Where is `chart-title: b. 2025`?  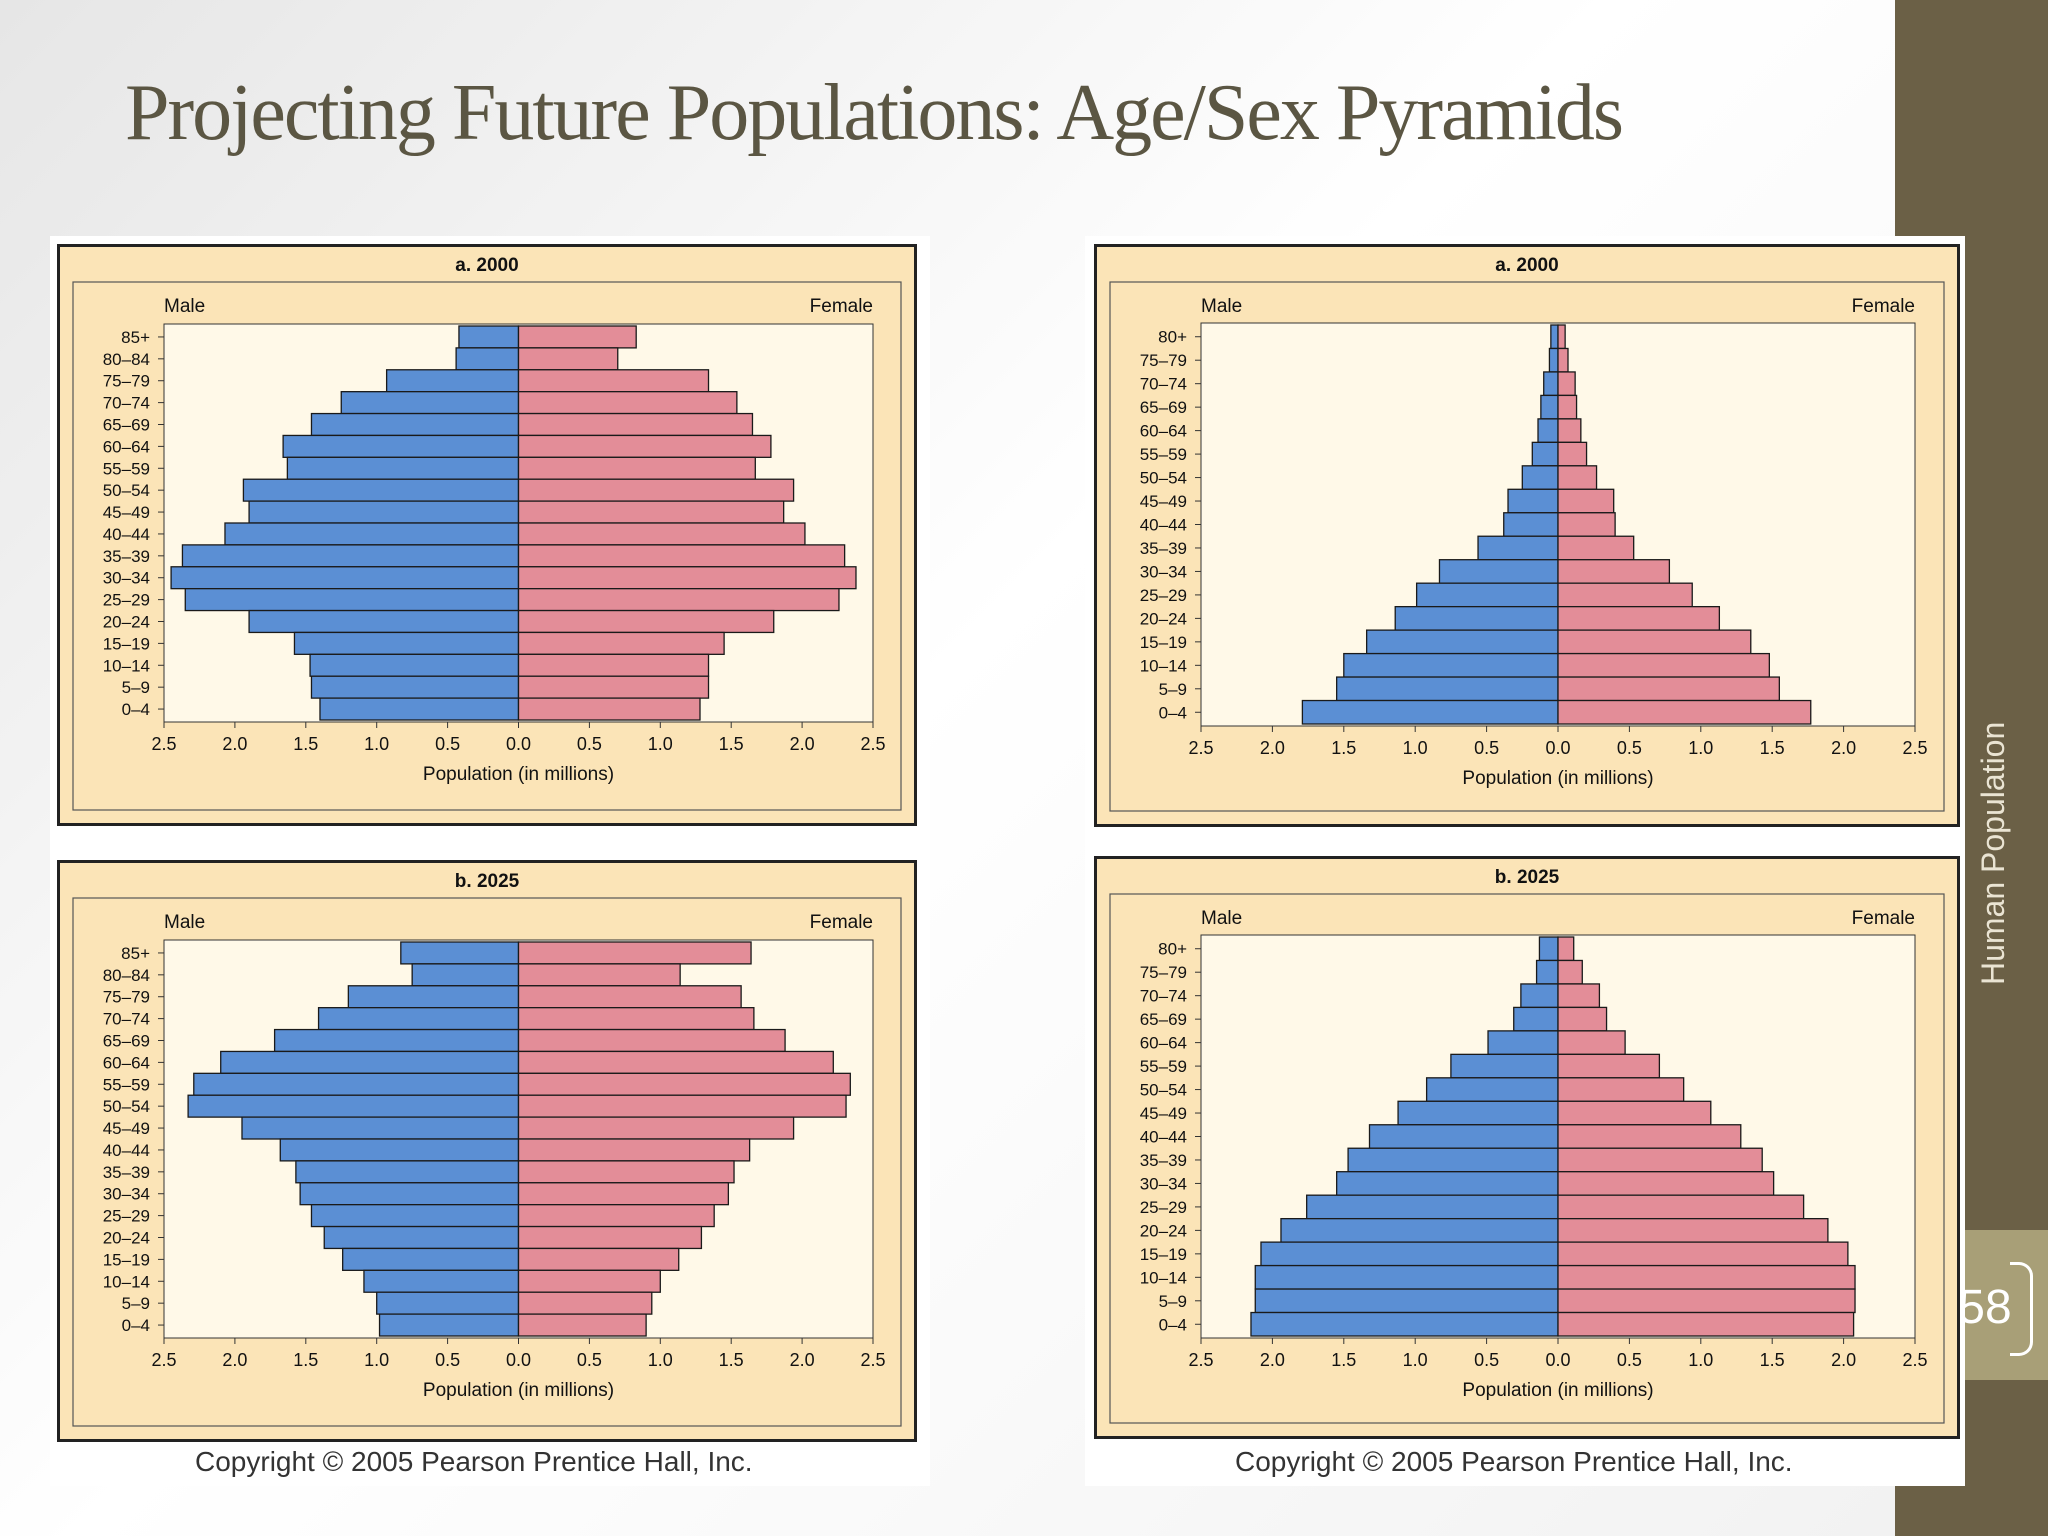
chart-title: b. 2025 is located at coordinates (1527, 877).